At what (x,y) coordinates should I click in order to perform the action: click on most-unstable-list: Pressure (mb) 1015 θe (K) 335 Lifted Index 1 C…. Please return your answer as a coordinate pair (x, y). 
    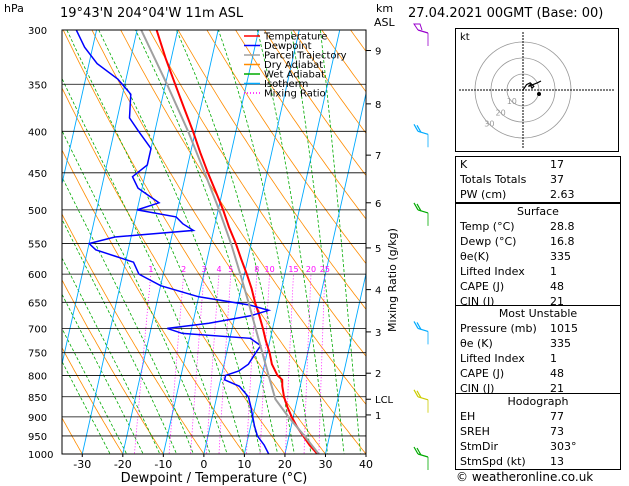
    Looking at the image, I should click on (538, 358).